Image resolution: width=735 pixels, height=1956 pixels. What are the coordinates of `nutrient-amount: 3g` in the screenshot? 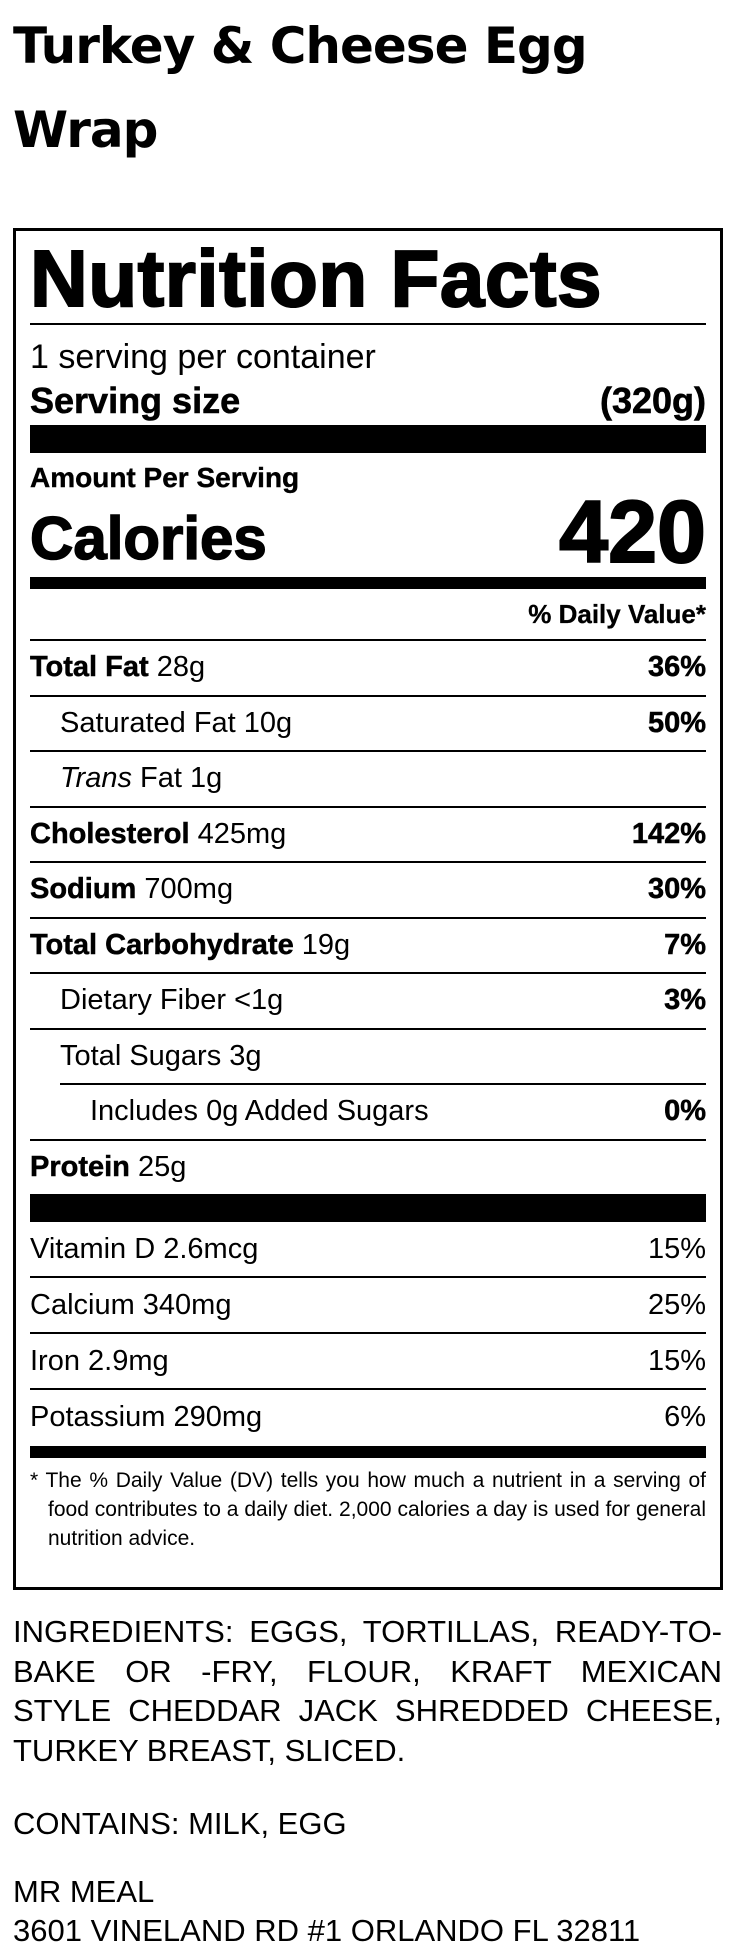 It's located at (245, 1055).